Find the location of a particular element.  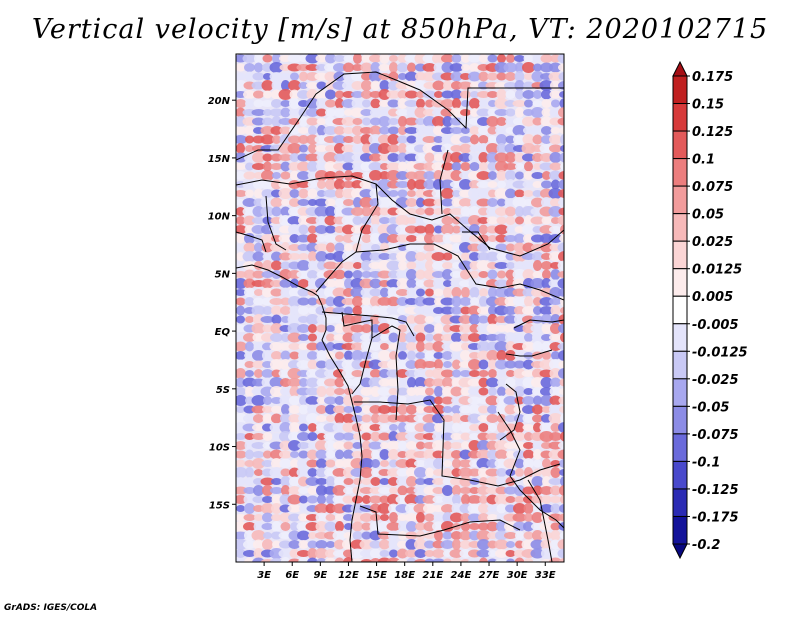

lon-tick-label: 12E is located at coordinates (348, 575).